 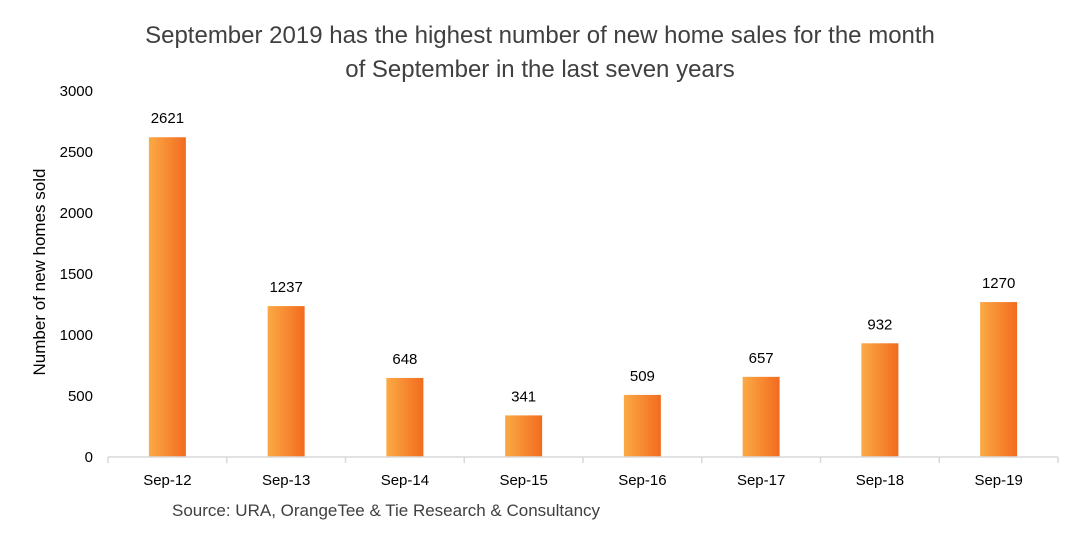 I want to click on data-label: 1237, so click(x=285, y=287).